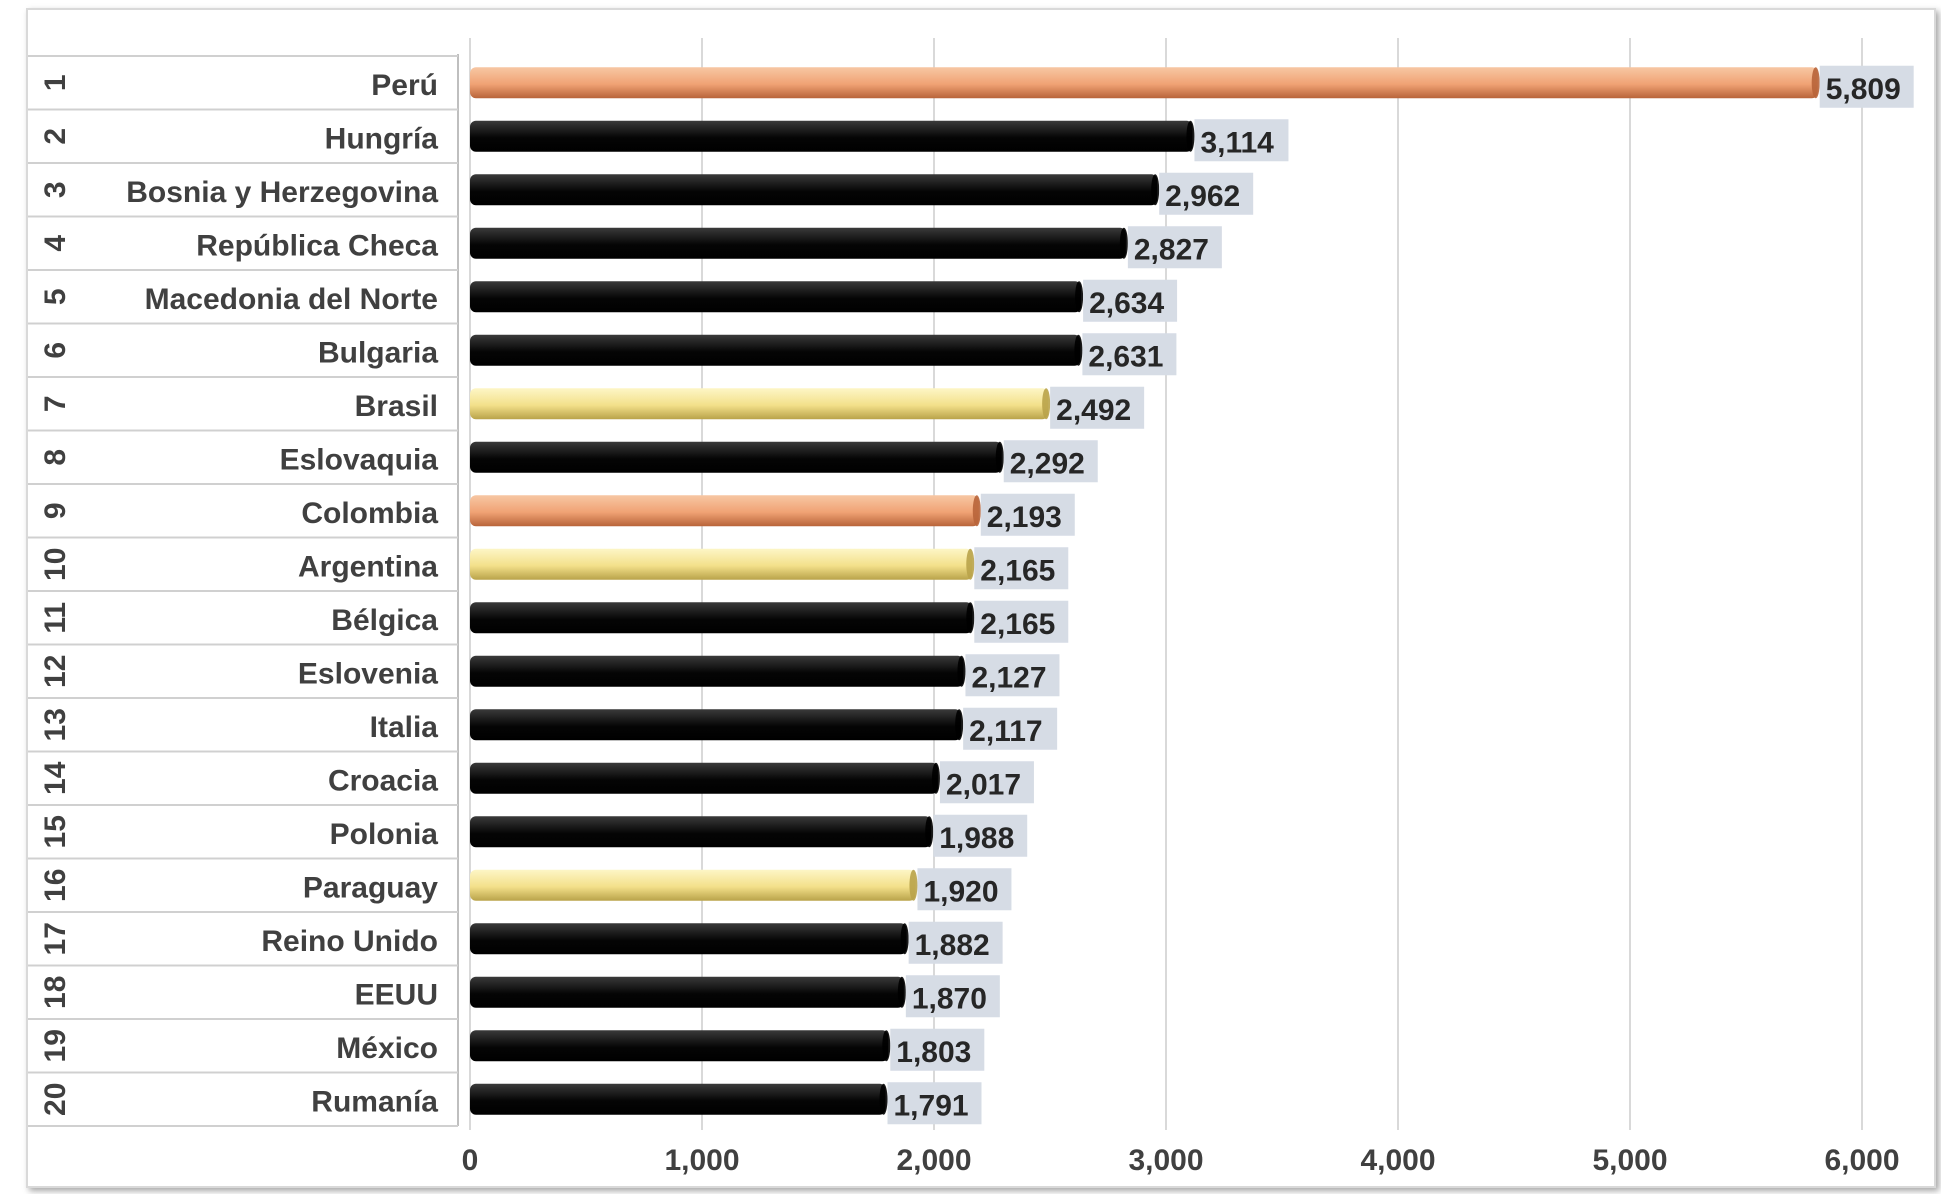  What do you see at coordinates (55, 992) in the screenshot?
I see `rank-label: 18` at bounding box center [55, 992].